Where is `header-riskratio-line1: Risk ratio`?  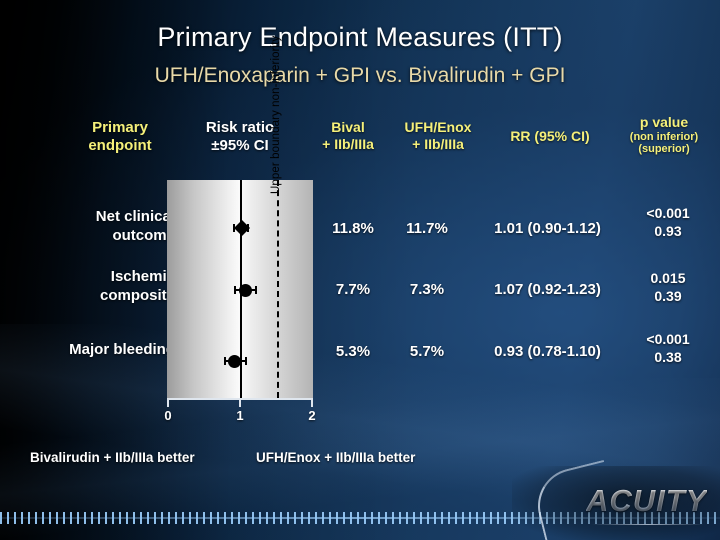
header-riskratio-line1: Risk ratio is located at coordinates (240, 127).